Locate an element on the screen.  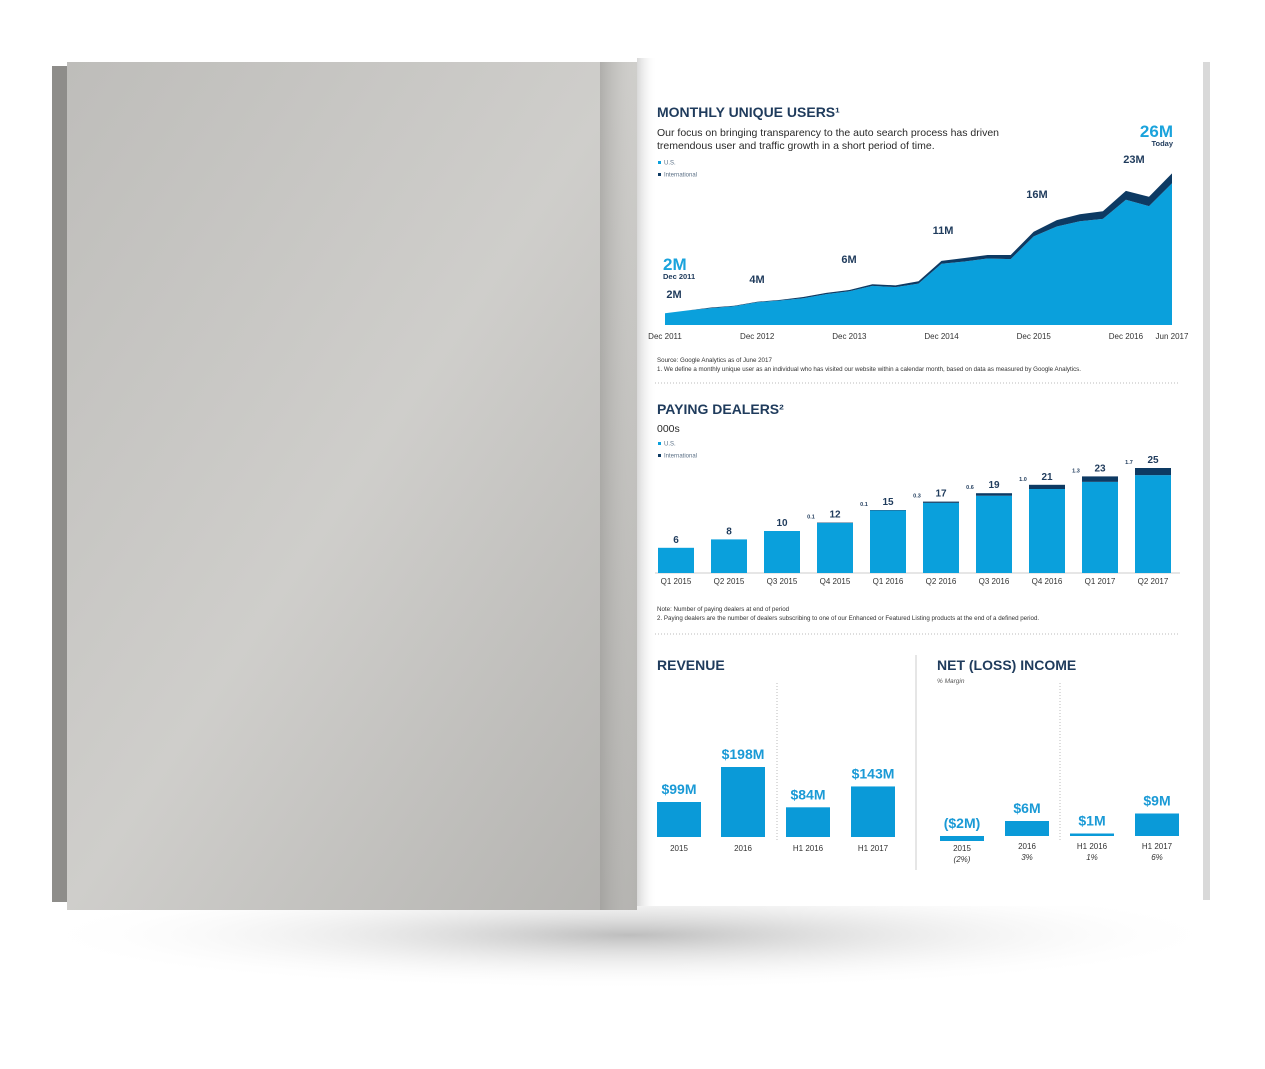
value-label: $84M is located at coordinates (807, 794).